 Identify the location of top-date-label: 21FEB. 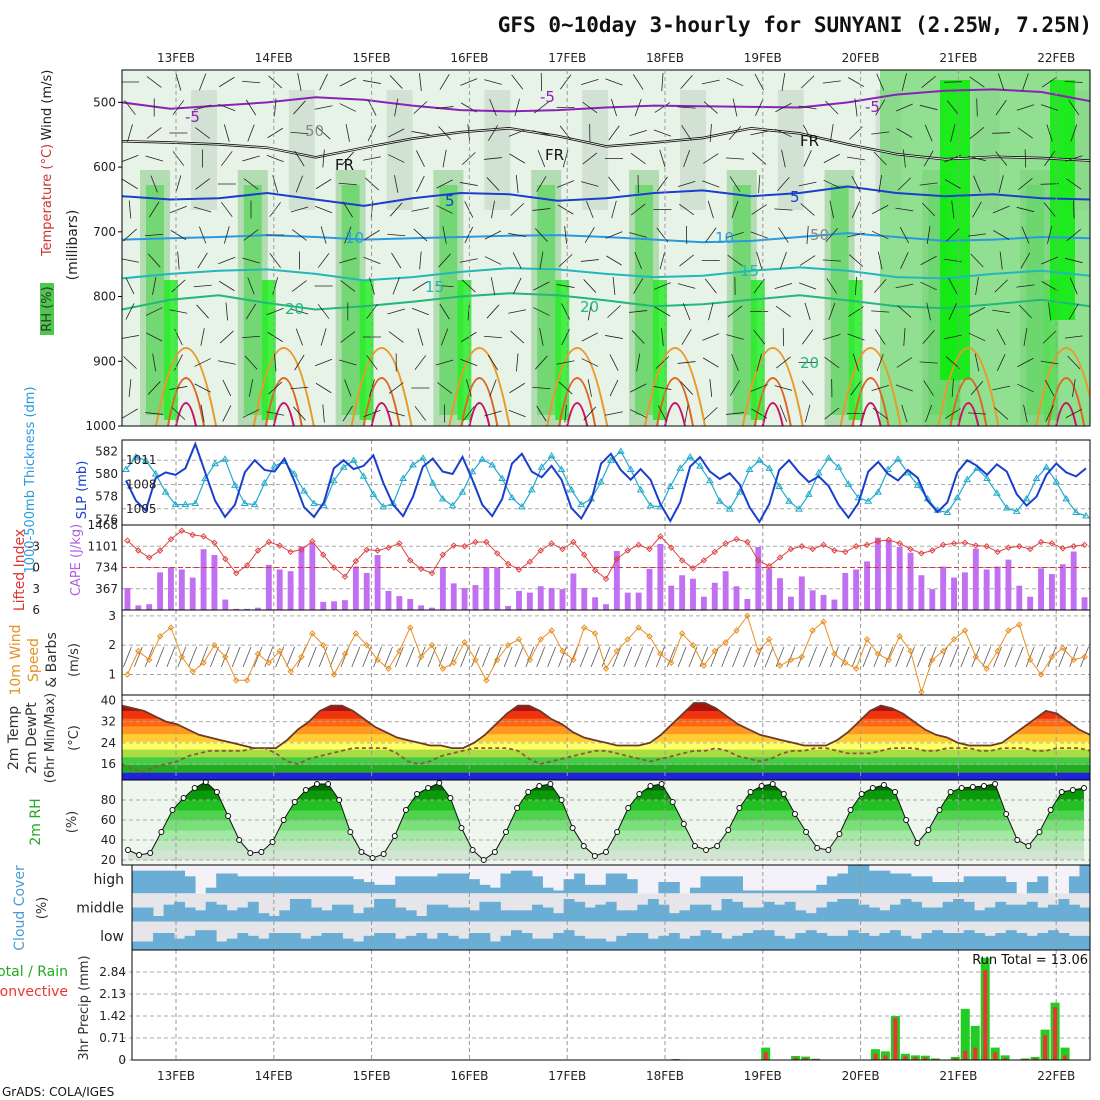
(958, 58).